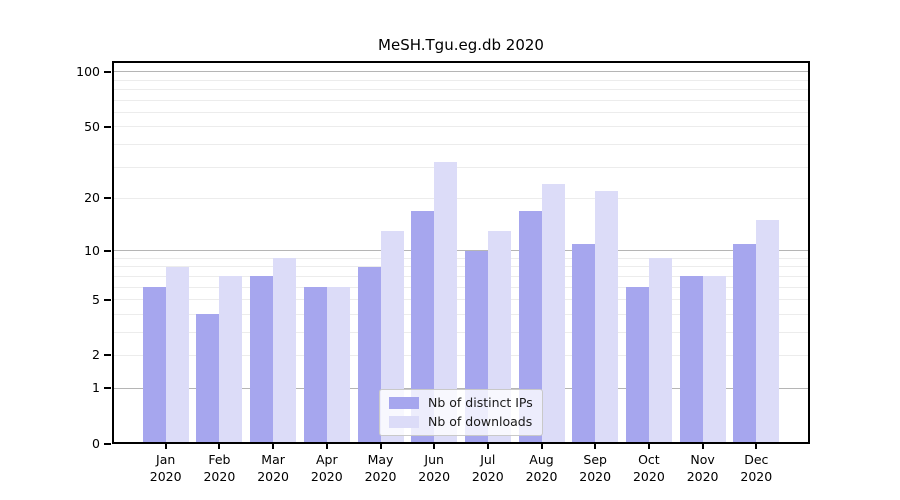 This screenshot has height=500, width=900. Describe the element at coordinates (404, 422) in the screenshot. I see `legend-swatch-downloads` at that location.